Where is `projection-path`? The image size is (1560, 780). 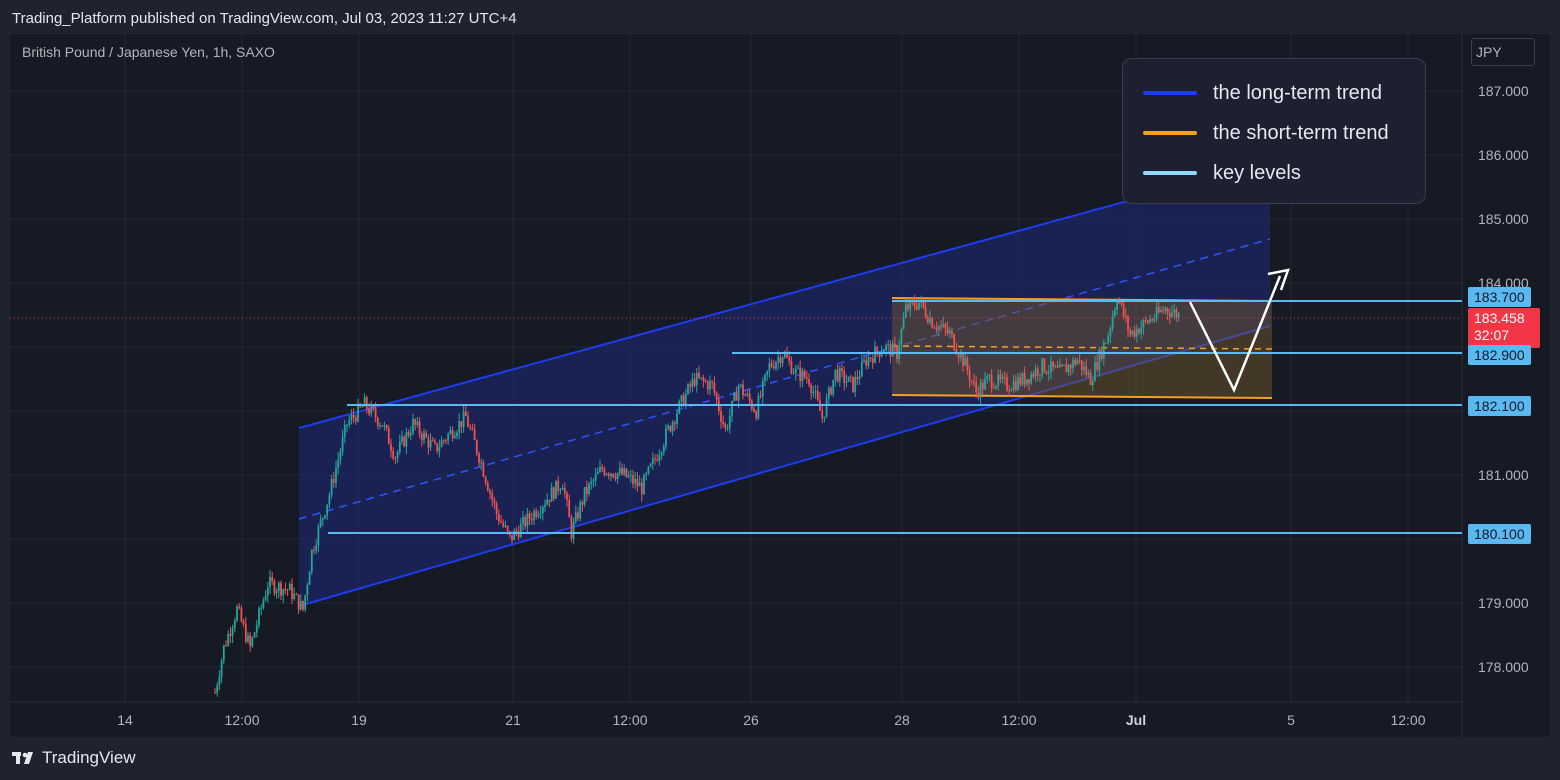
projection-path is located at coordinates (1235, 334).